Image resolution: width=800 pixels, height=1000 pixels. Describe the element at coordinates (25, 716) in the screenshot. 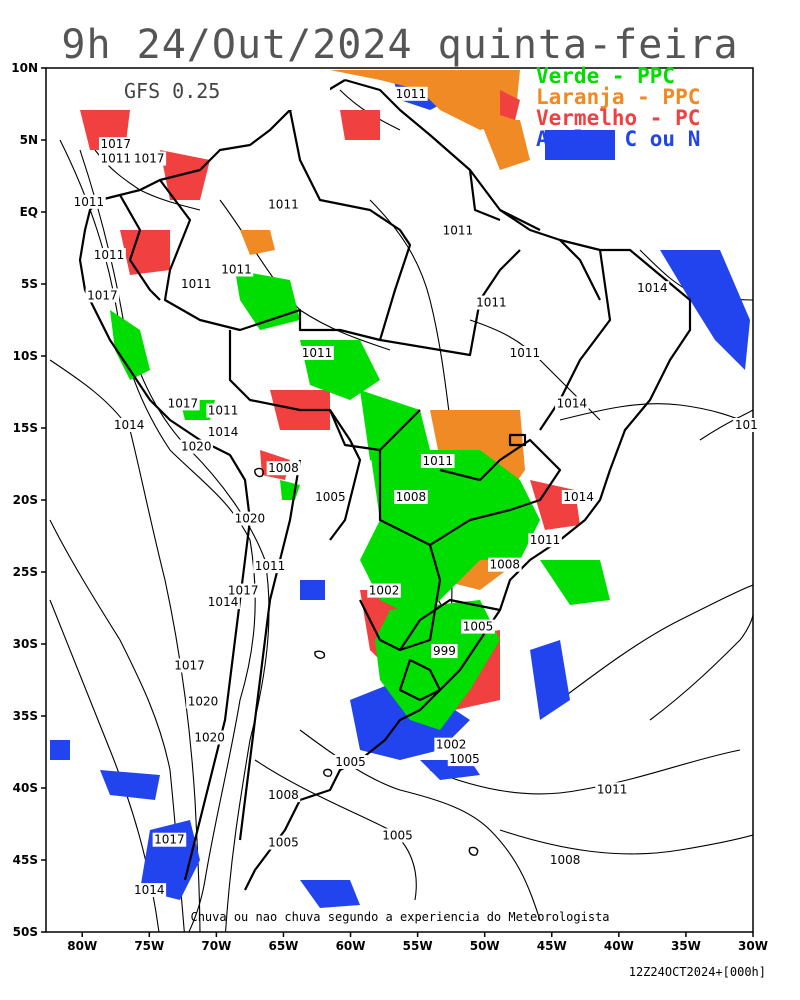

I see `y-tick-label: 35S` at that location.